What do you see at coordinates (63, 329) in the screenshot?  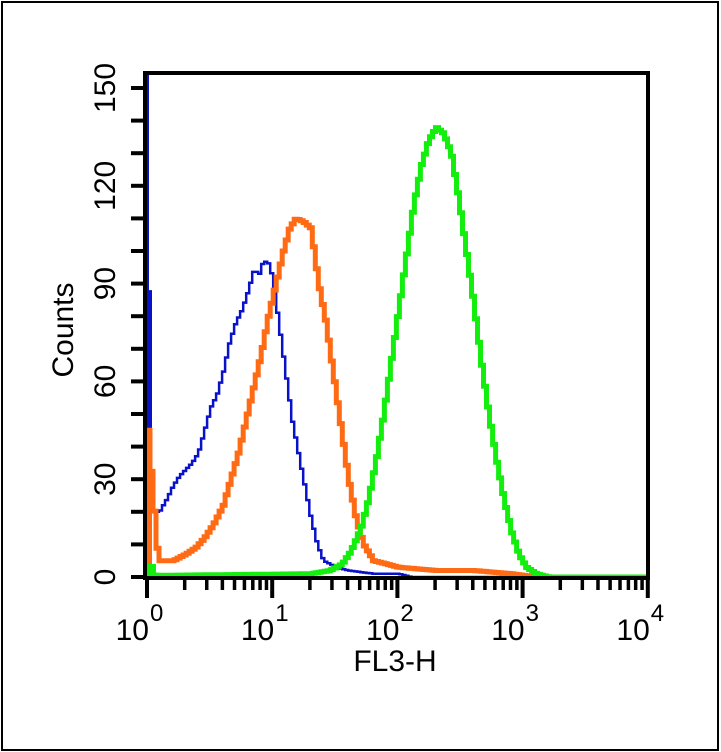 I see `y-axis-title: Counts` at bounding box center [63, 329].